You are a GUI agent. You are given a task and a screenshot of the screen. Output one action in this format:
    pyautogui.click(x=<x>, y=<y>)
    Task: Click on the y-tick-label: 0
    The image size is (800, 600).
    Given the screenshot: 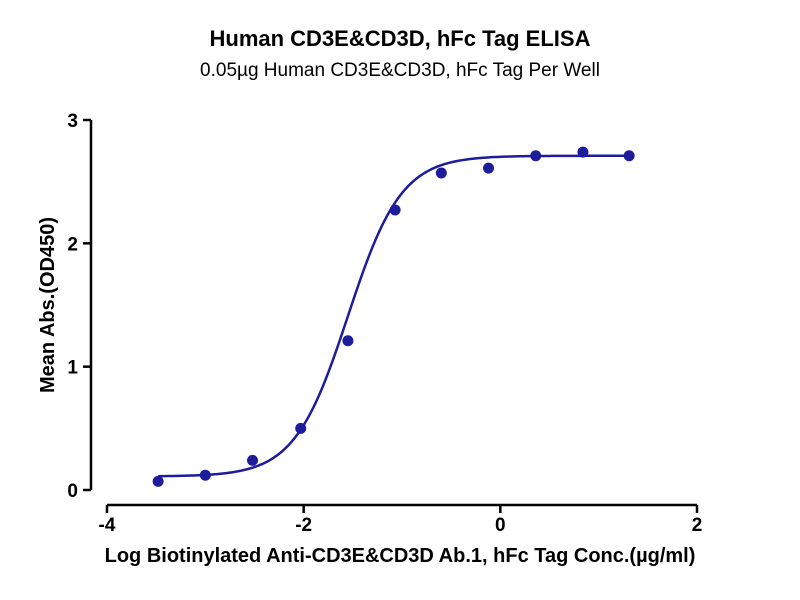 What is the action you would take?
    pyautogui.click(x=72, y=491)
    